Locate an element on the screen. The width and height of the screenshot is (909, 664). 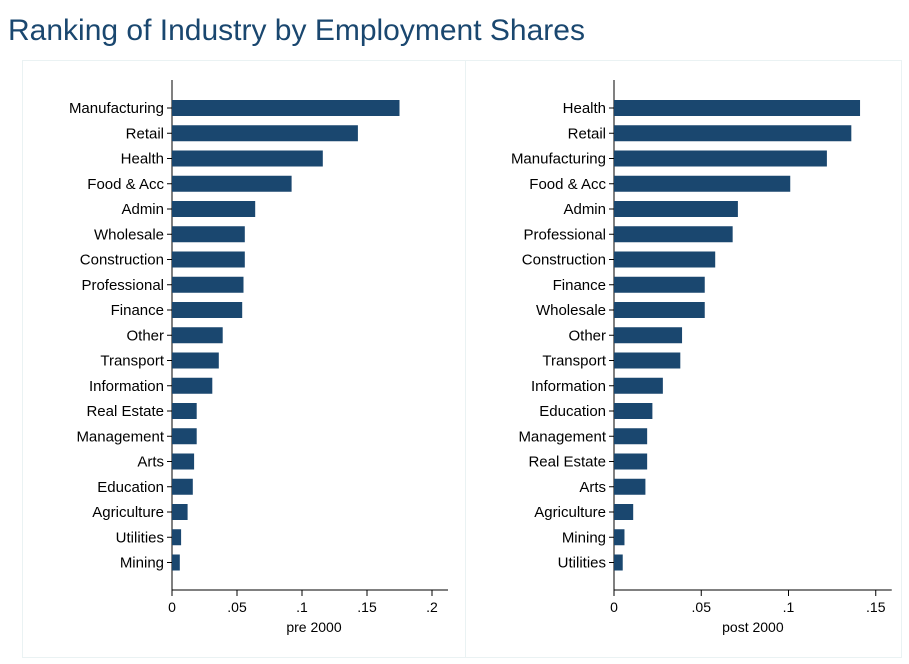
x-axis-title: pre 2000 is located at coordinates (313, 627).